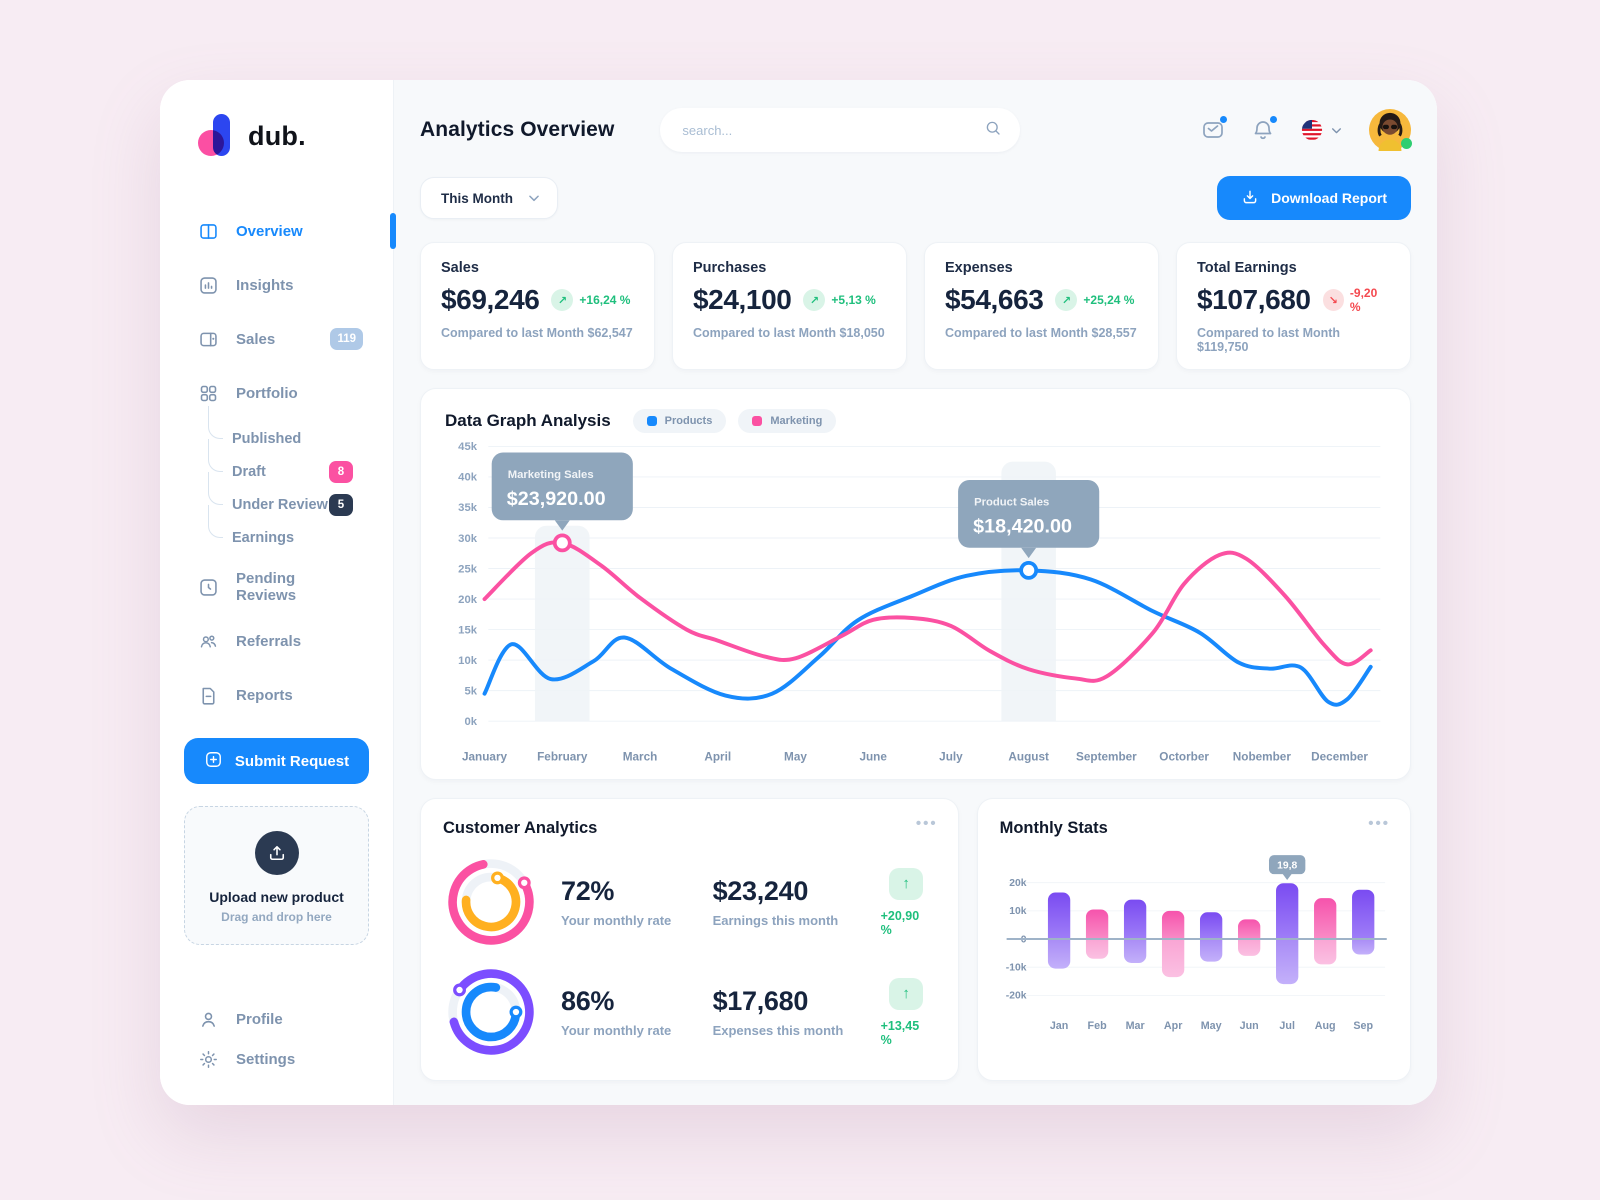 The height and width of the screenshot is (1200, 1600). I want to click on delta-value: +13,45 %, so click(900, 1032).